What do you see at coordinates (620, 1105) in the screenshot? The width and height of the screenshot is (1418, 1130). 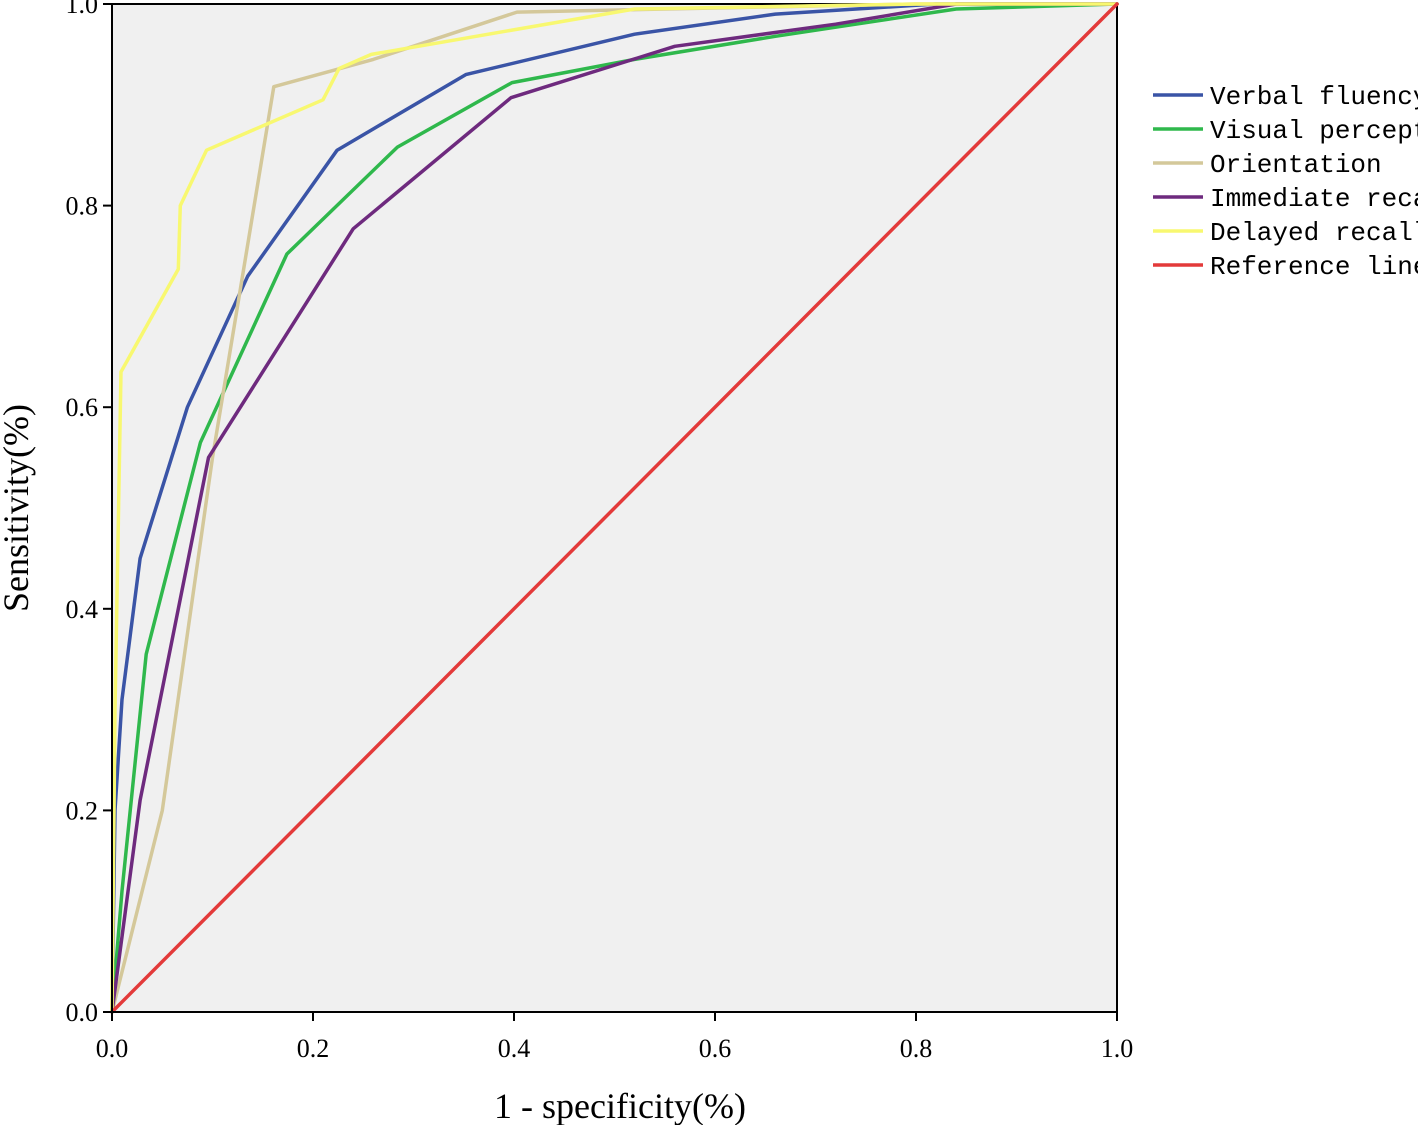 I see `x-axis-title: 1 - specificity(%)` at bounding box center [620, 1105].